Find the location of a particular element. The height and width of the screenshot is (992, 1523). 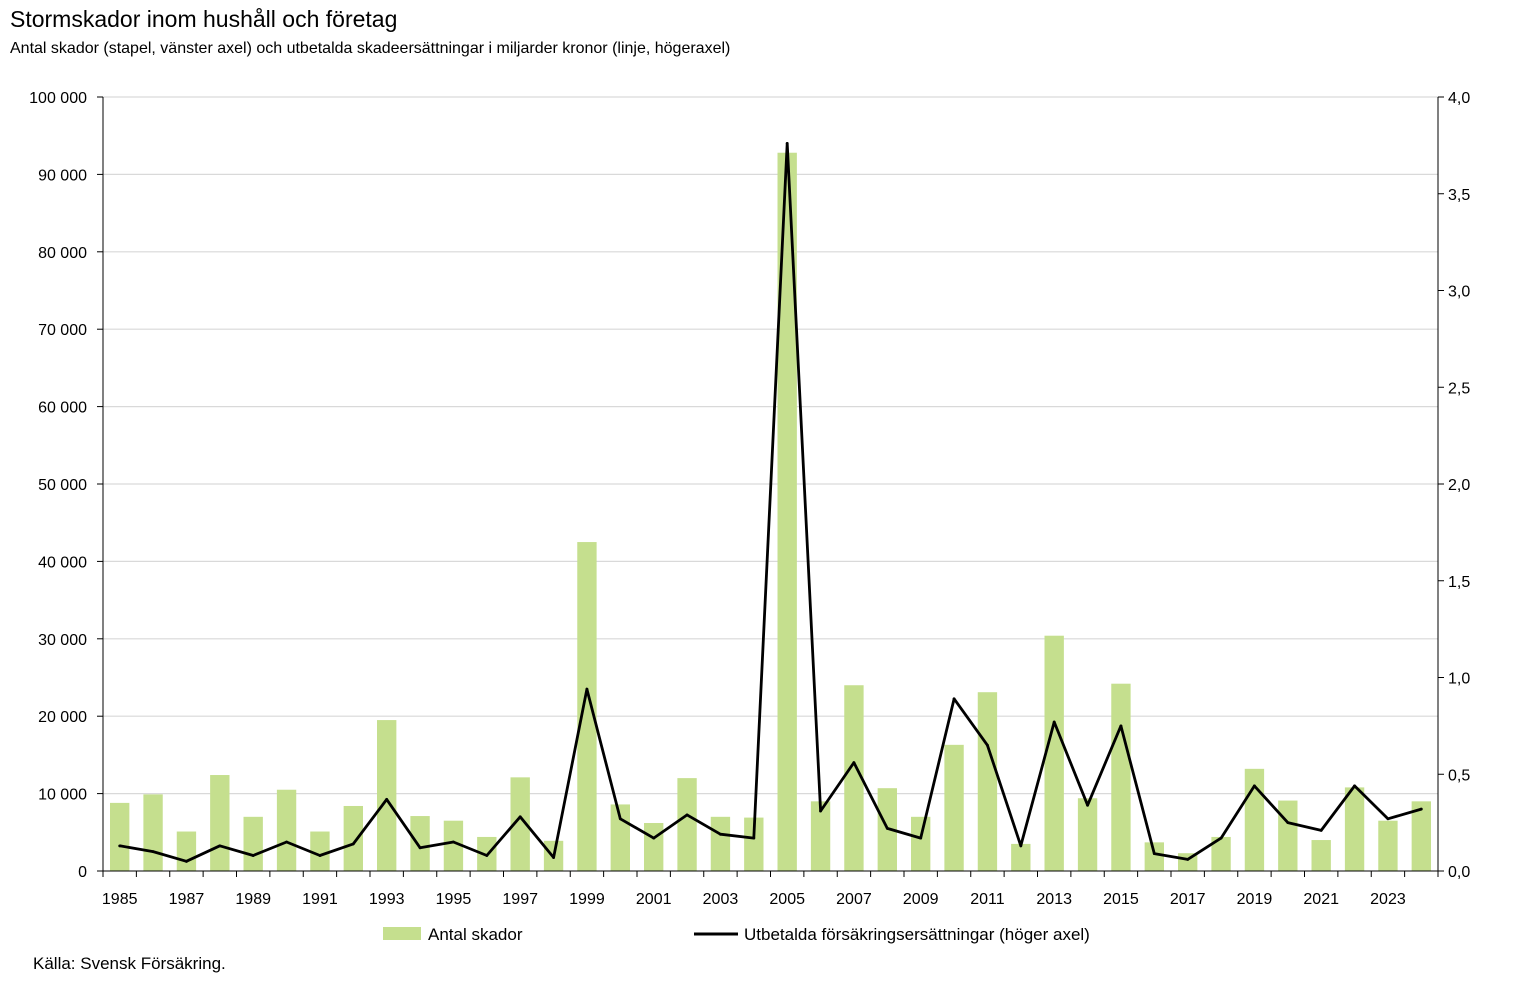

left-tick-label: 100 000 is located at coordinates (58, 98).